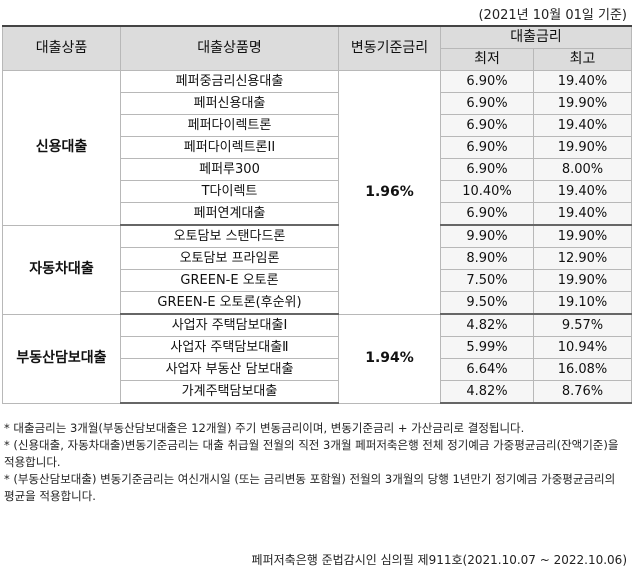 Image resolution: width=633 pixels, height=575 pixels. I want to click on table-row: 페퍼루300 6.90% 8.00%, so click(317, 169).